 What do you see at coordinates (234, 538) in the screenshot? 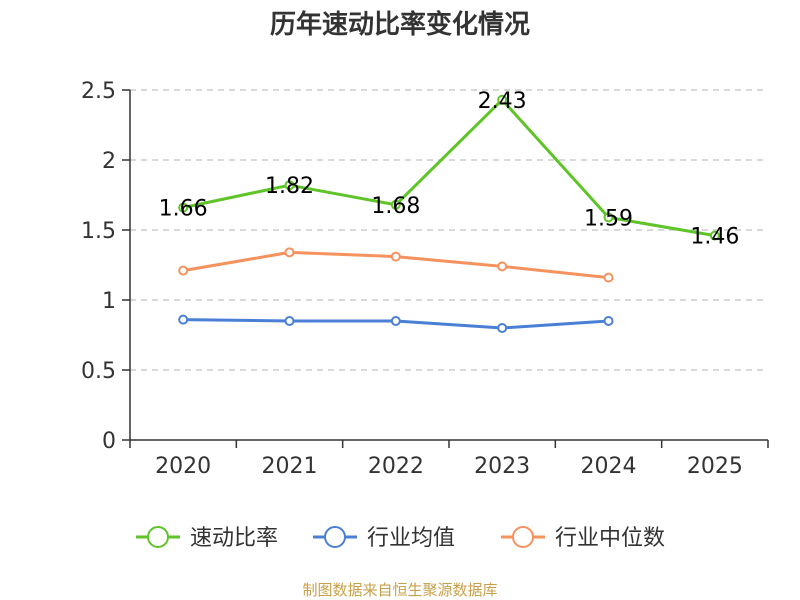
I see `legend-label: 速动比率` at bounding box center [234, 538].